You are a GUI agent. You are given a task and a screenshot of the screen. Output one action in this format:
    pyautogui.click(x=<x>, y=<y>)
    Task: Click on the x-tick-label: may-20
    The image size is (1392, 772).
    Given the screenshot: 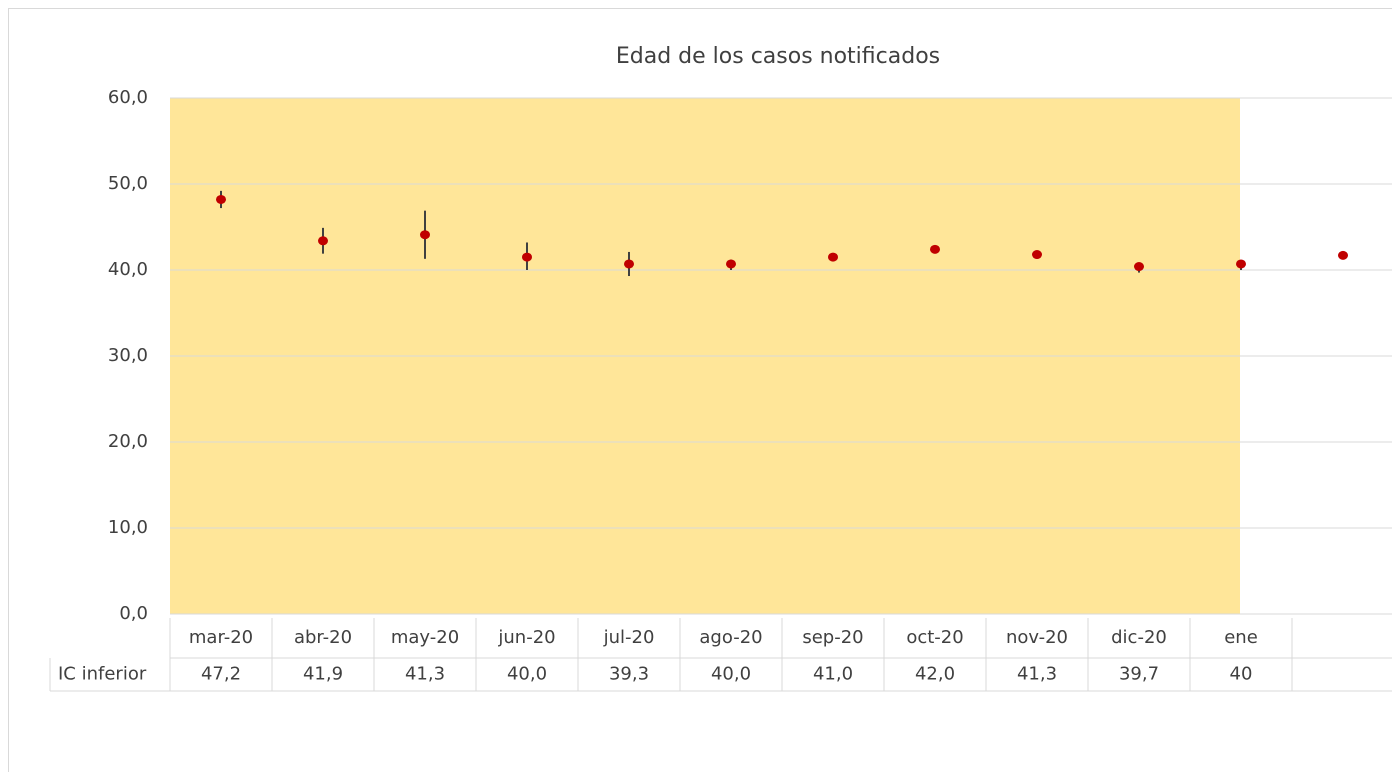 What is the action you would take?
    pyautogui.click(x=425, y=637)
    